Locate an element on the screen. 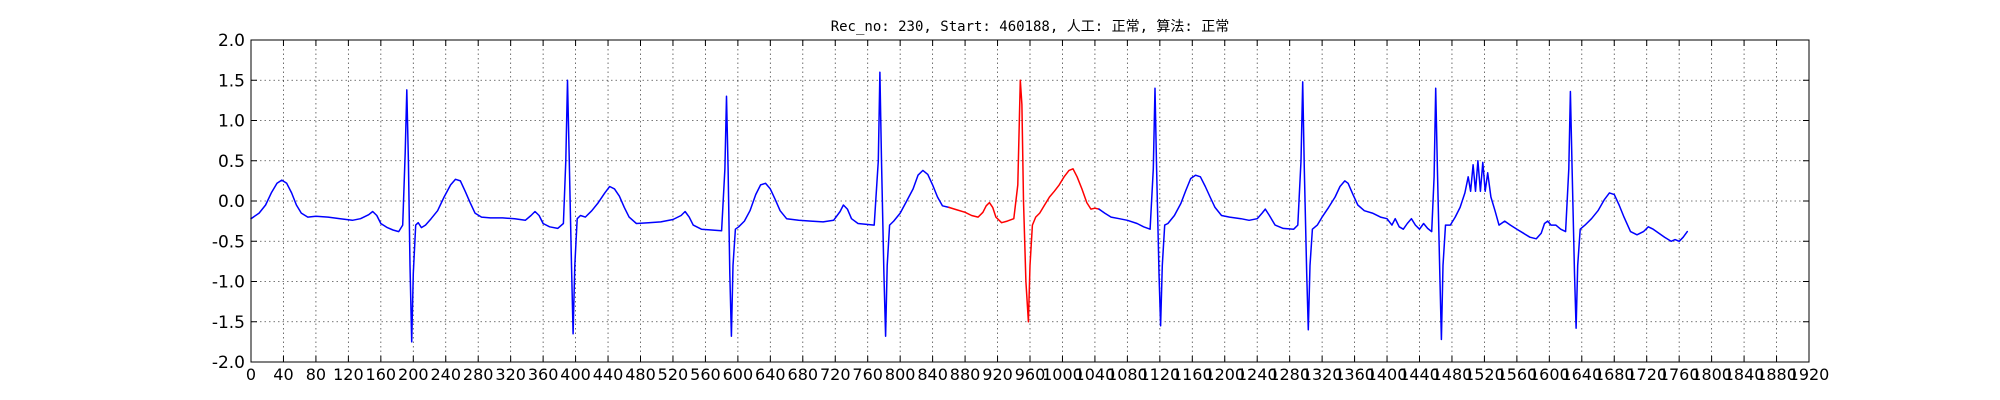 The width and height of the screenshot is (2000, 400). x-tick-label: 0 is located at coordinates (251, 374).